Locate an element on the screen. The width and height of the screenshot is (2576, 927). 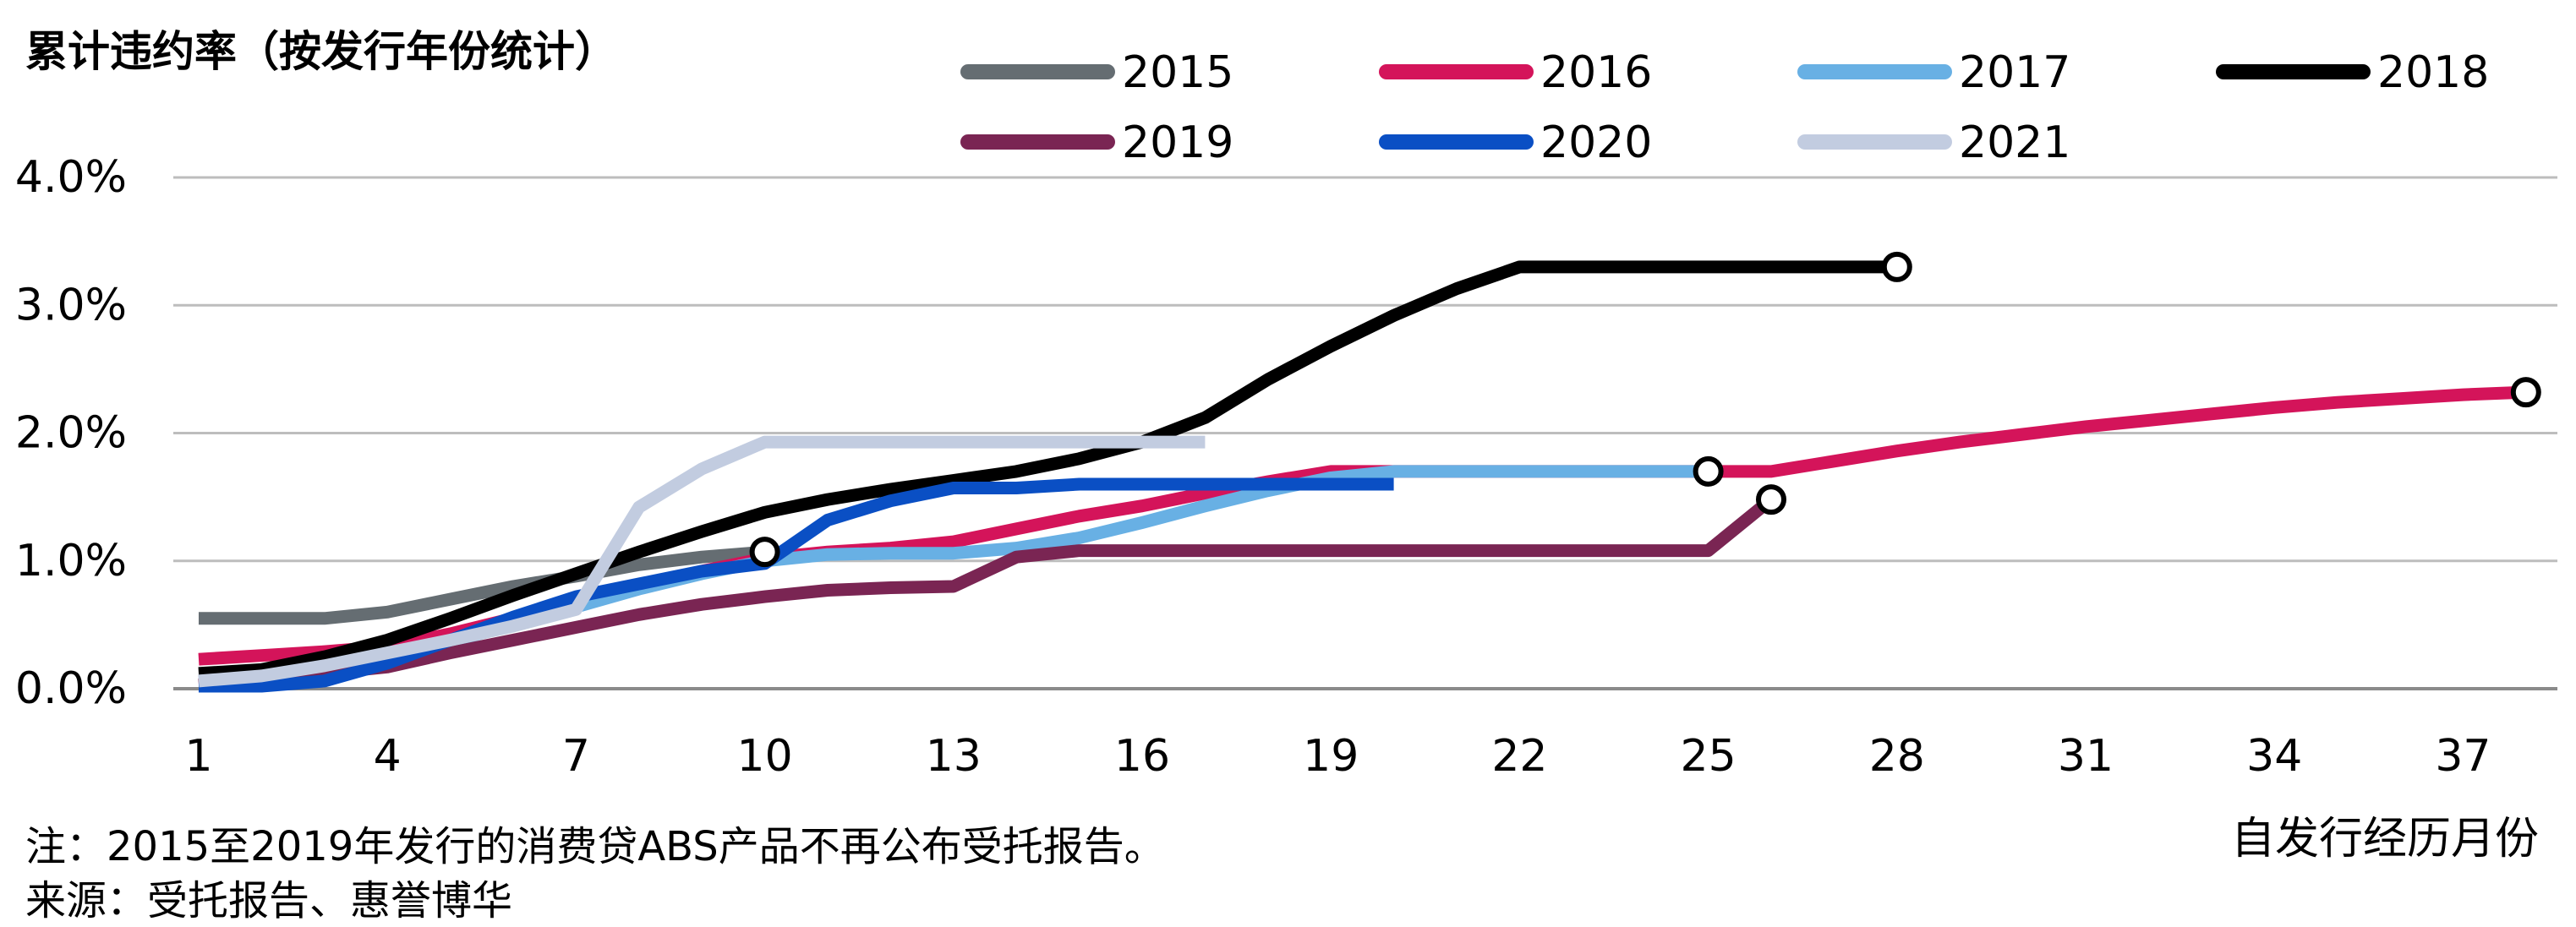
x-tick-label: 7 is located at coordinates (576, 756).